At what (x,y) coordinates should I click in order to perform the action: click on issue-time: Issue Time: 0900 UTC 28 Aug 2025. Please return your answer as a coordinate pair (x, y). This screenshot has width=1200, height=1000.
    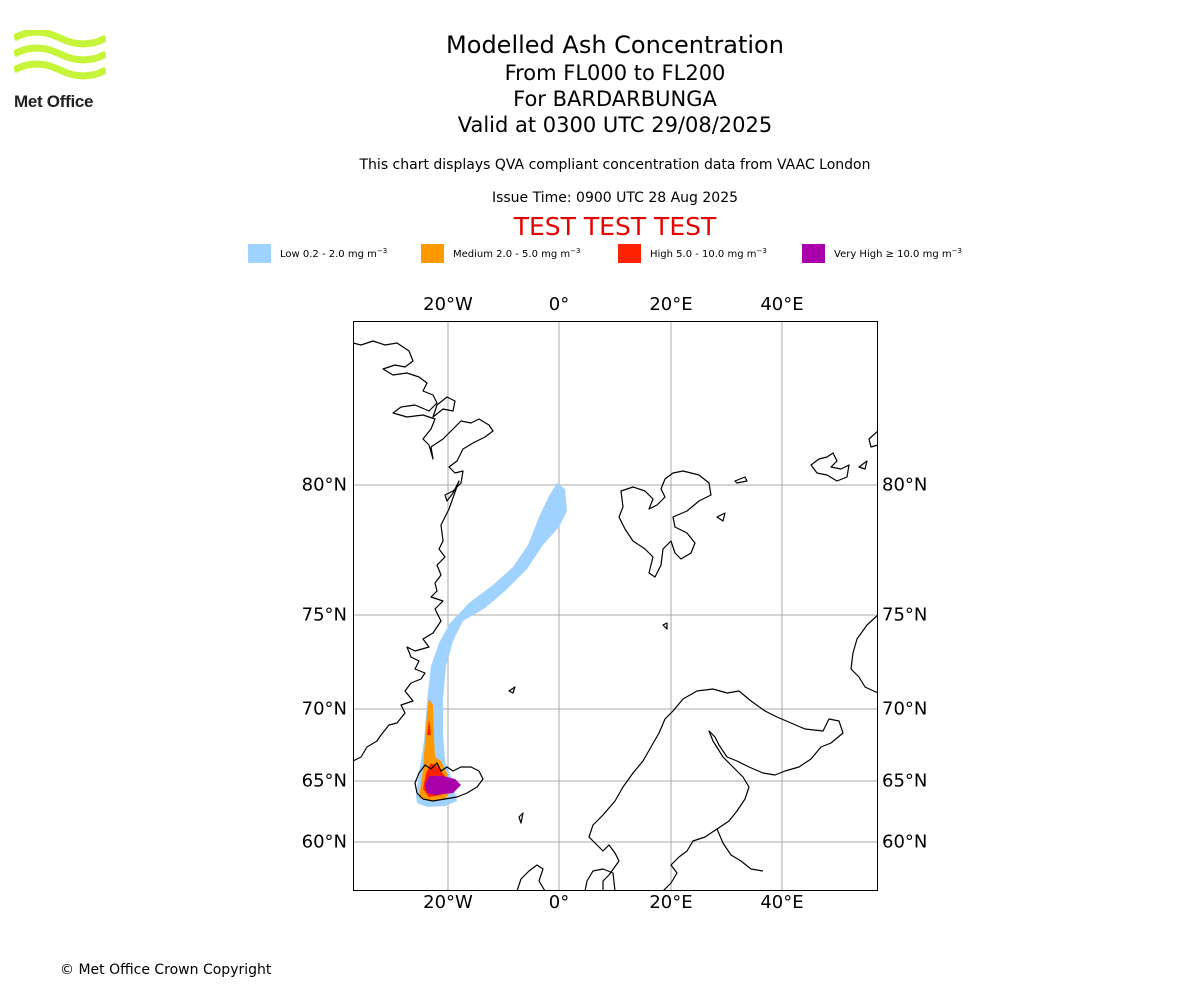
    Looking at the image, I should click on (615, 198).